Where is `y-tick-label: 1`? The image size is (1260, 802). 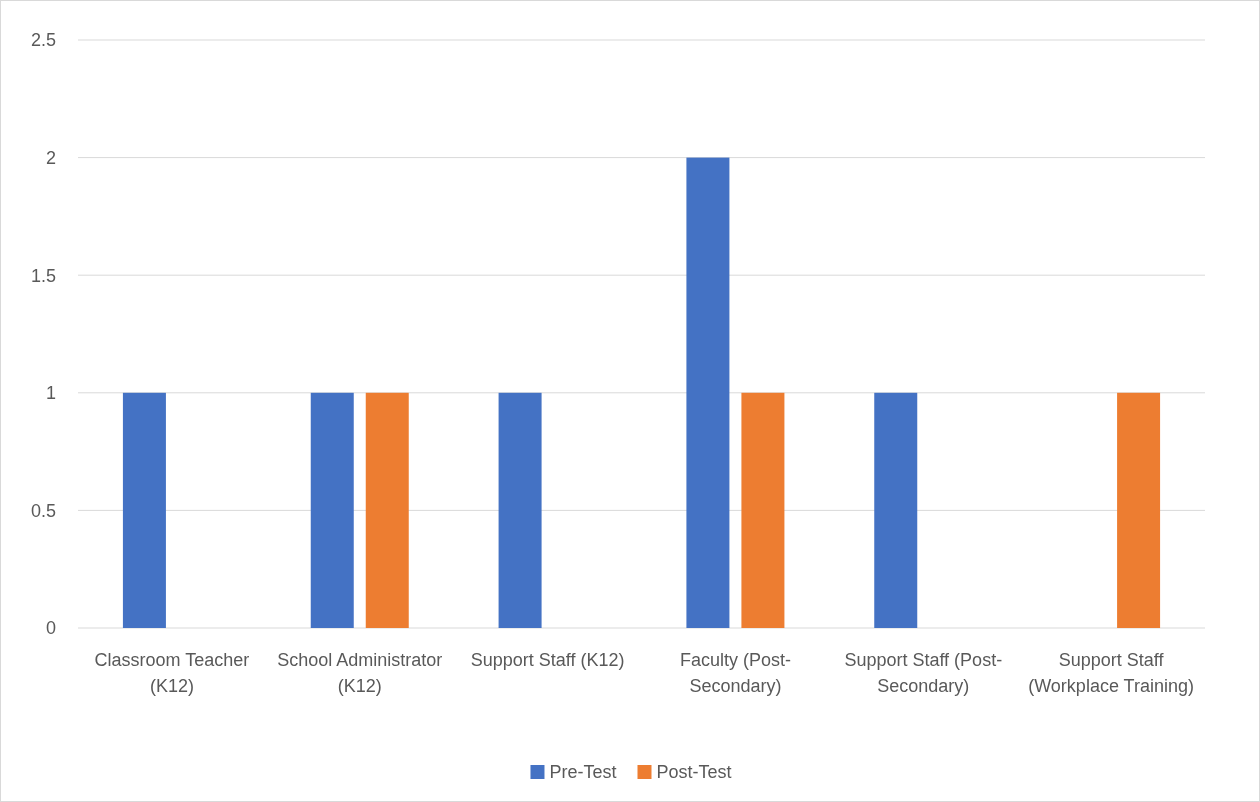 y-tick-label: 1 is located at coordinates (50, 393).